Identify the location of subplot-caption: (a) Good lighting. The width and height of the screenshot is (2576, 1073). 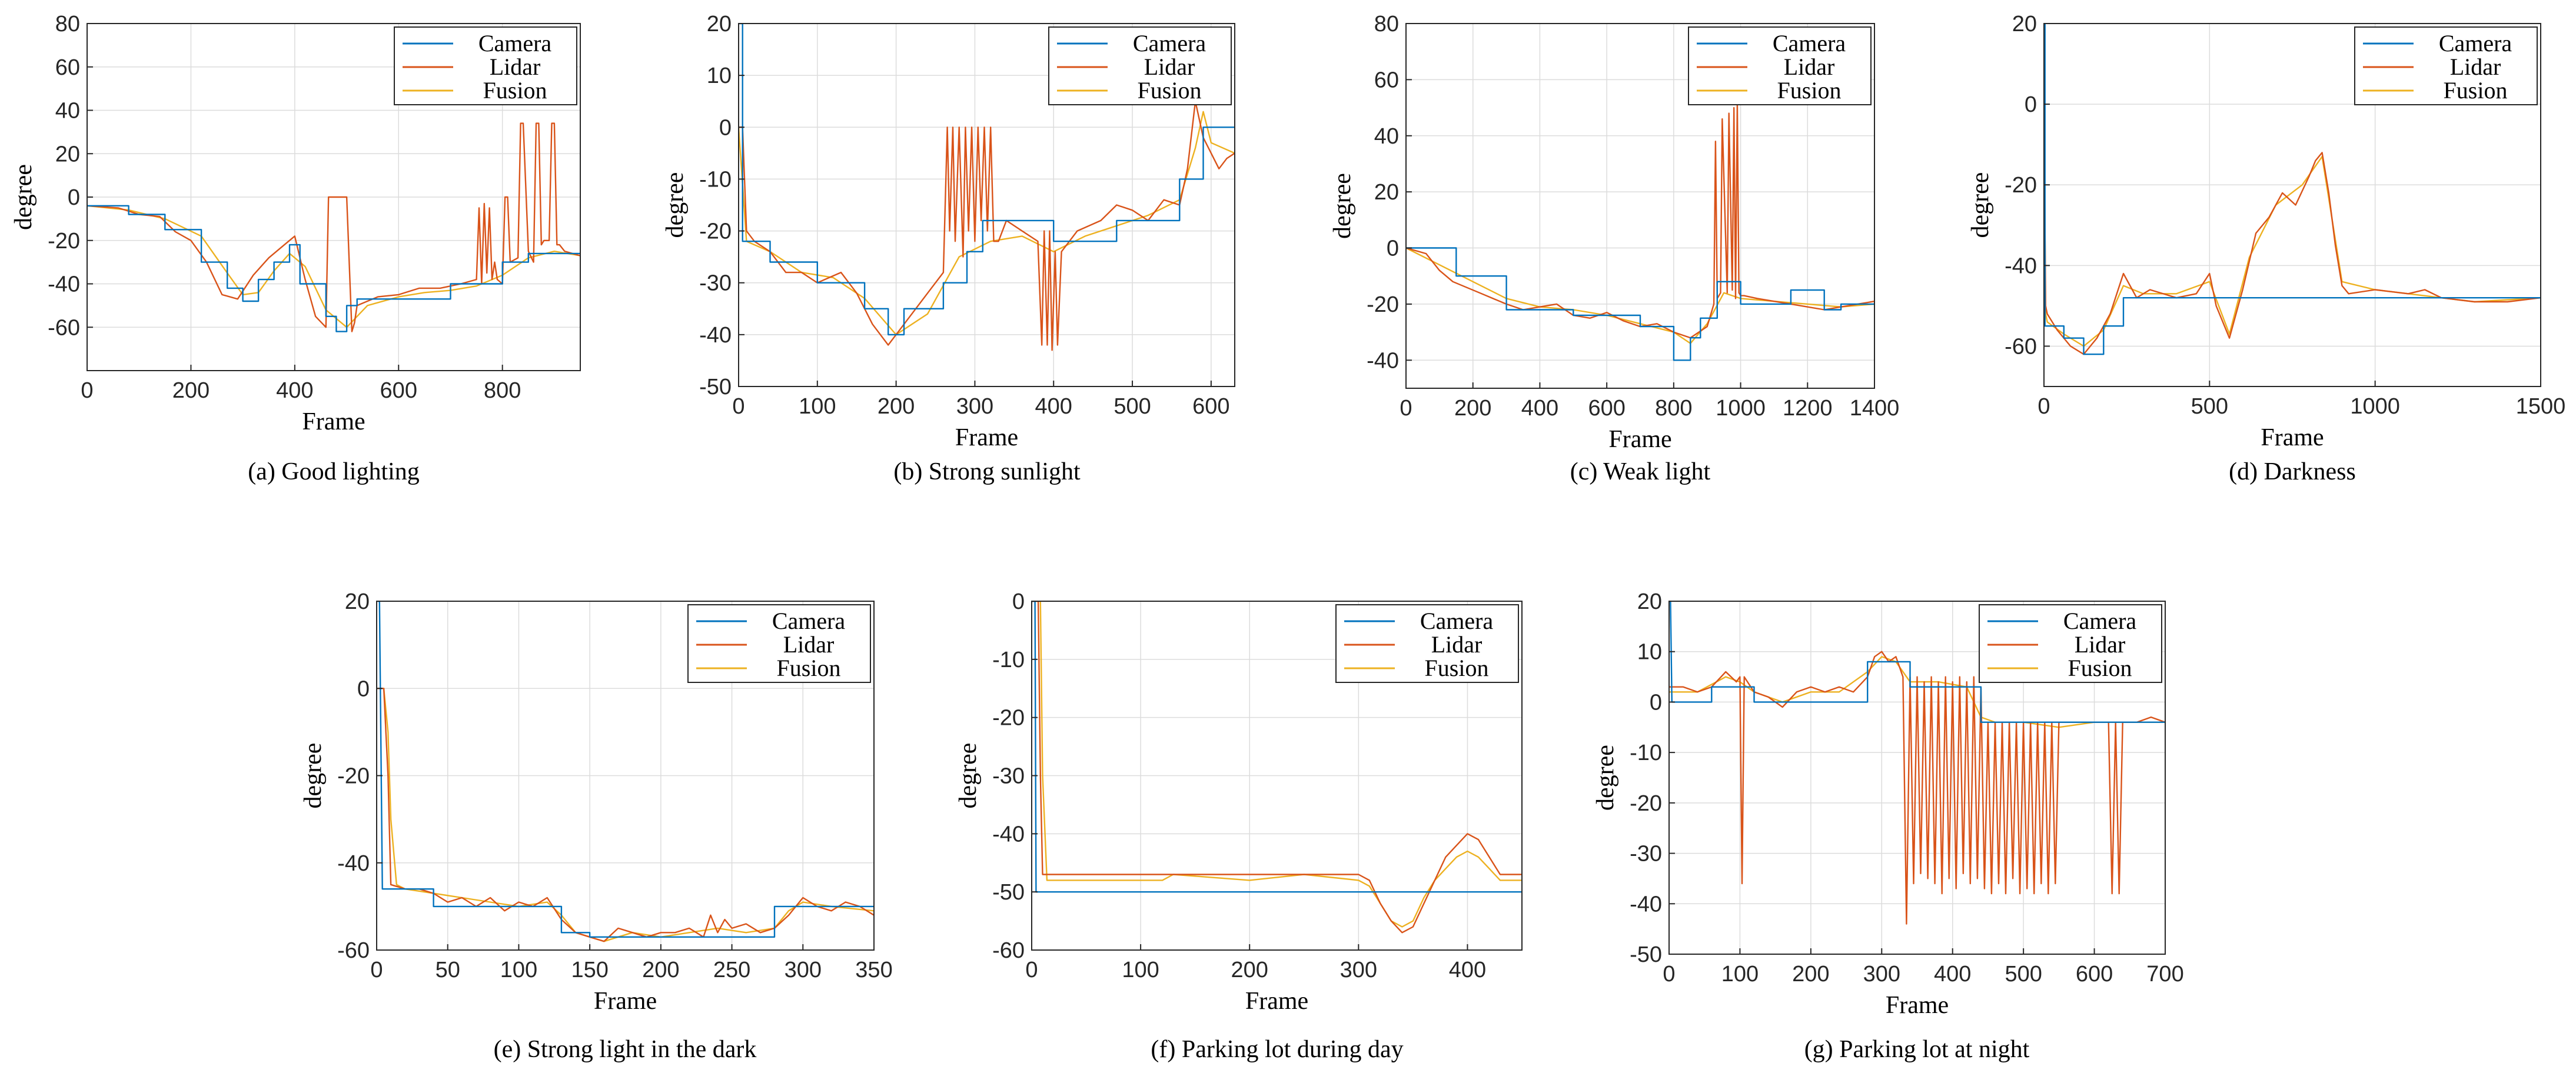
(334, 471).